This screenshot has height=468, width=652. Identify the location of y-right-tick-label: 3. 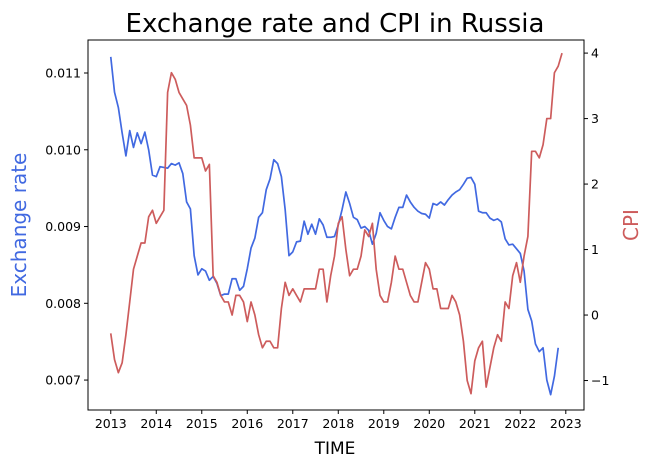
(595, 118).